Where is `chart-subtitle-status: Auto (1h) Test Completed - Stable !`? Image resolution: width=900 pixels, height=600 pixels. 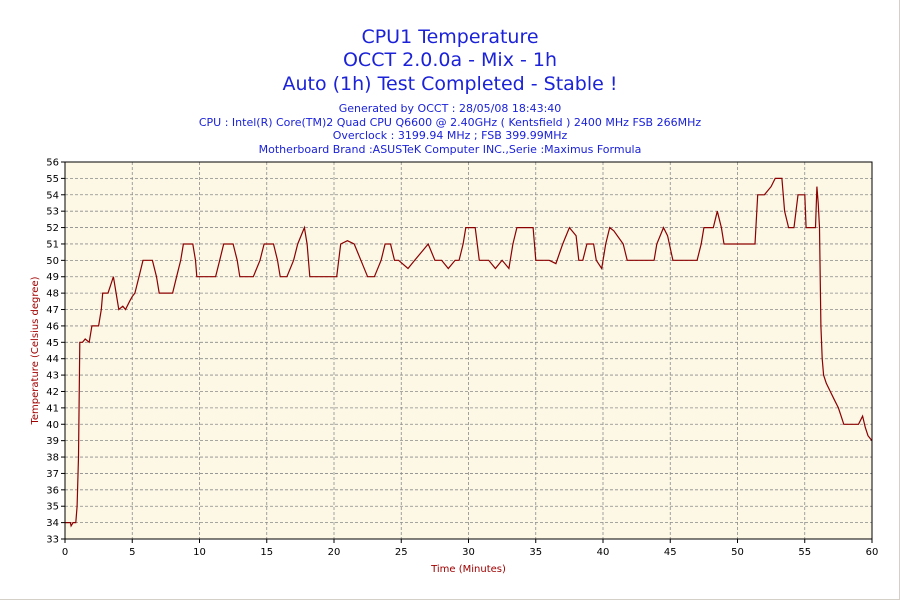 chart-subtitle-status: Auto (1h) Test Completed - Stable ! is located at coordinates (450, 84).